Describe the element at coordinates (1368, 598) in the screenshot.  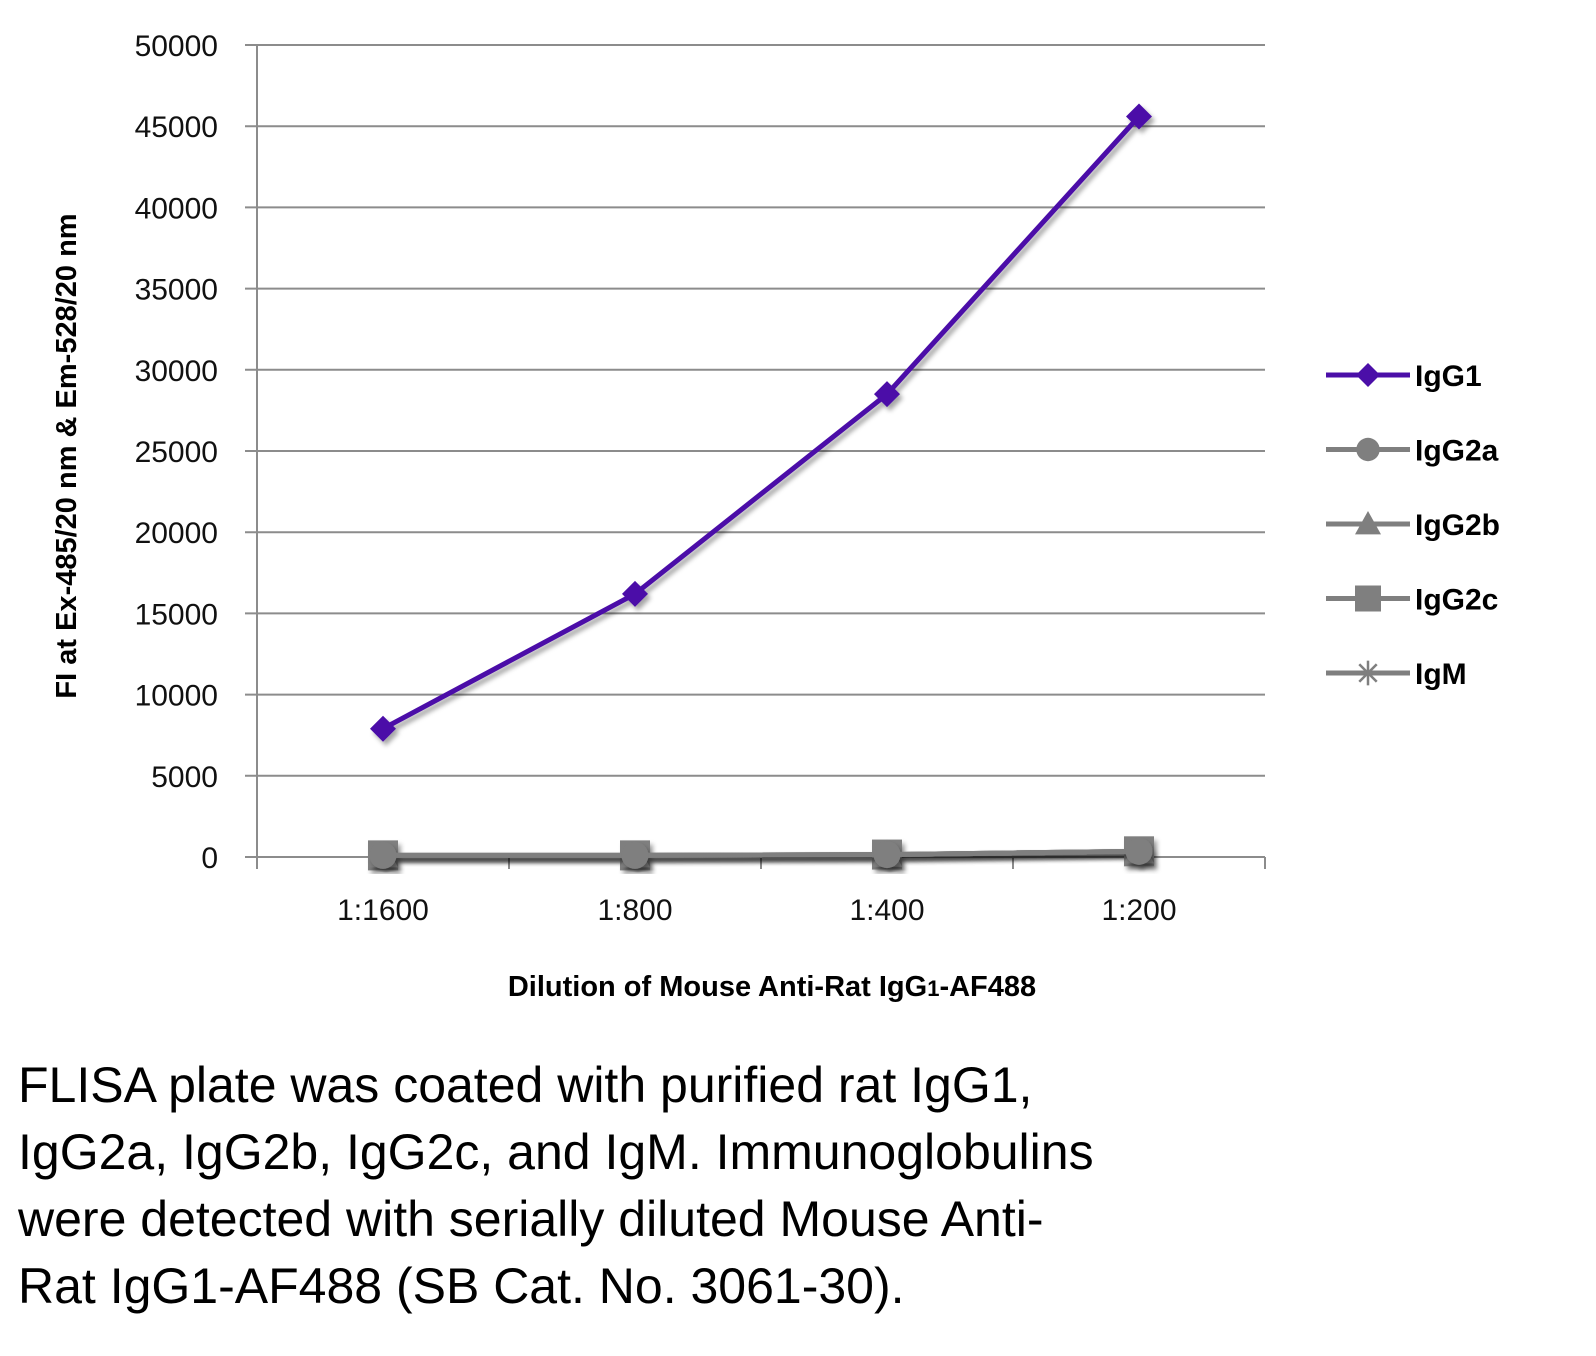
I see `marker-square` at that location.